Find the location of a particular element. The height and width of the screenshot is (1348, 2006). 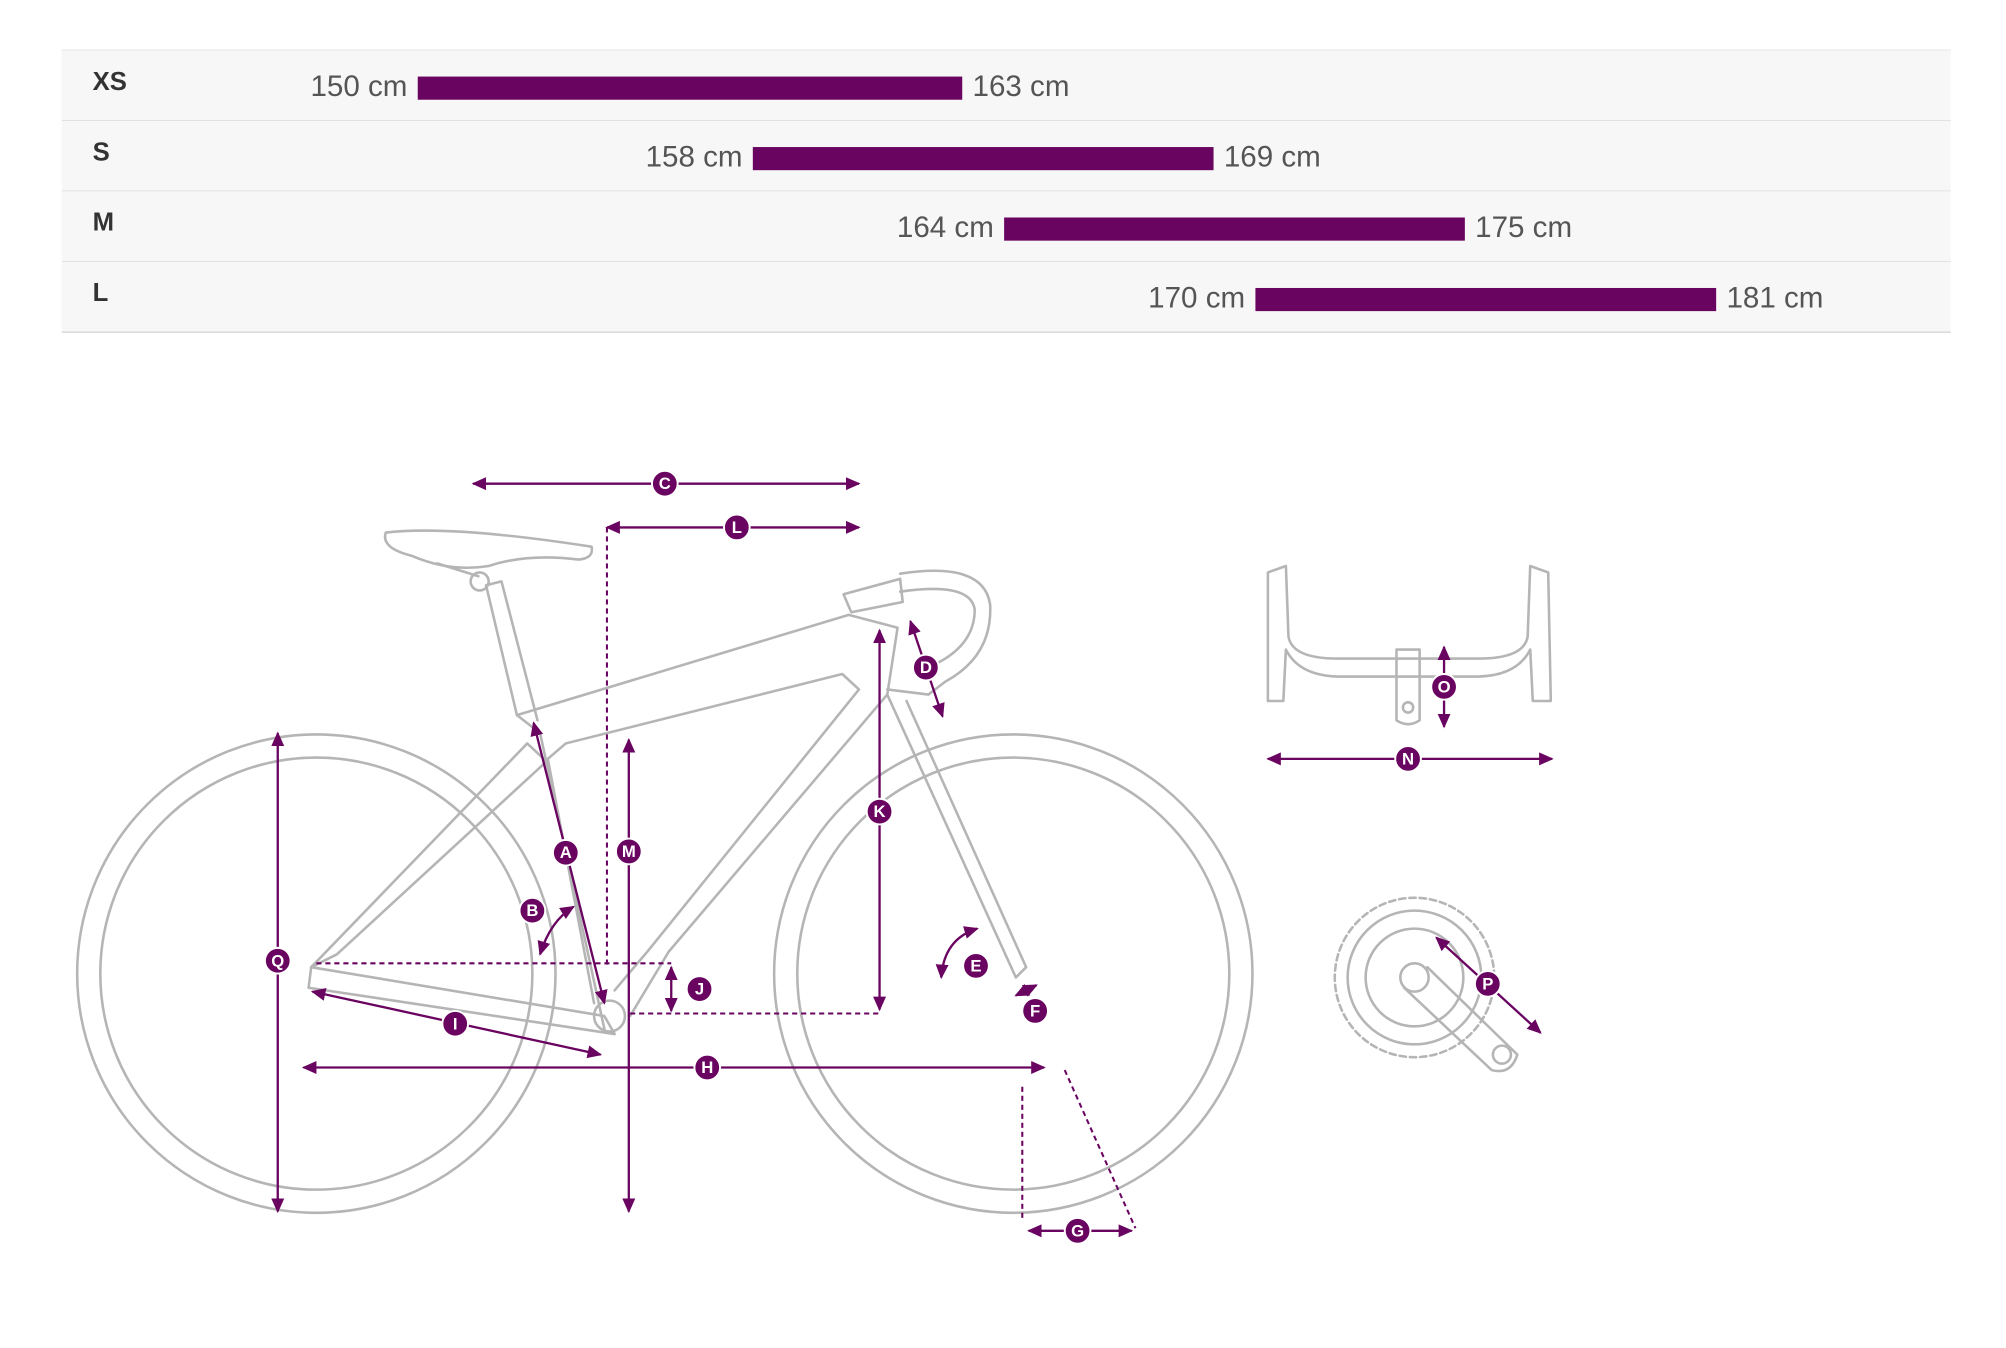

dimension-letter: B is located at coordinates (532, 910).